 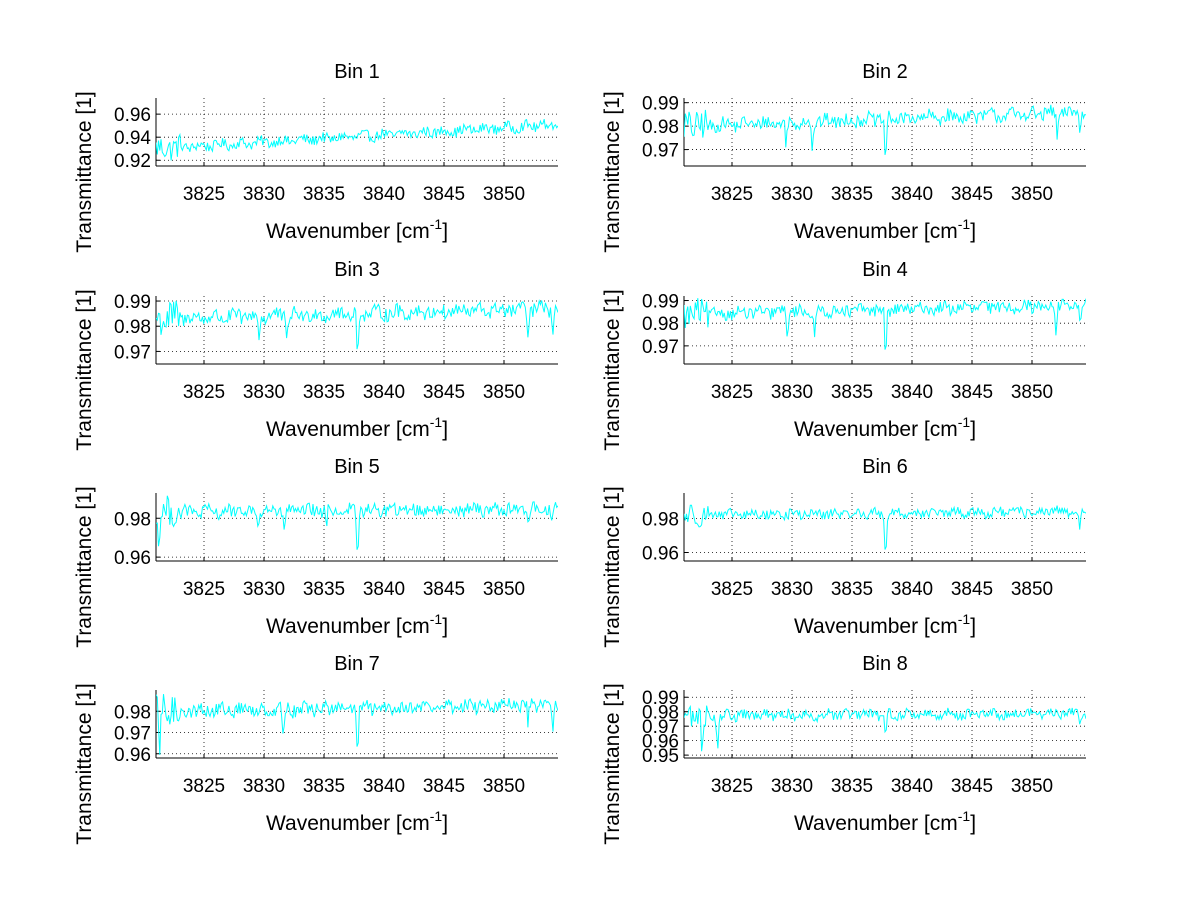 I want to click on chart-2-ytick-label-1: 0.98, so click(x=660, y=127).